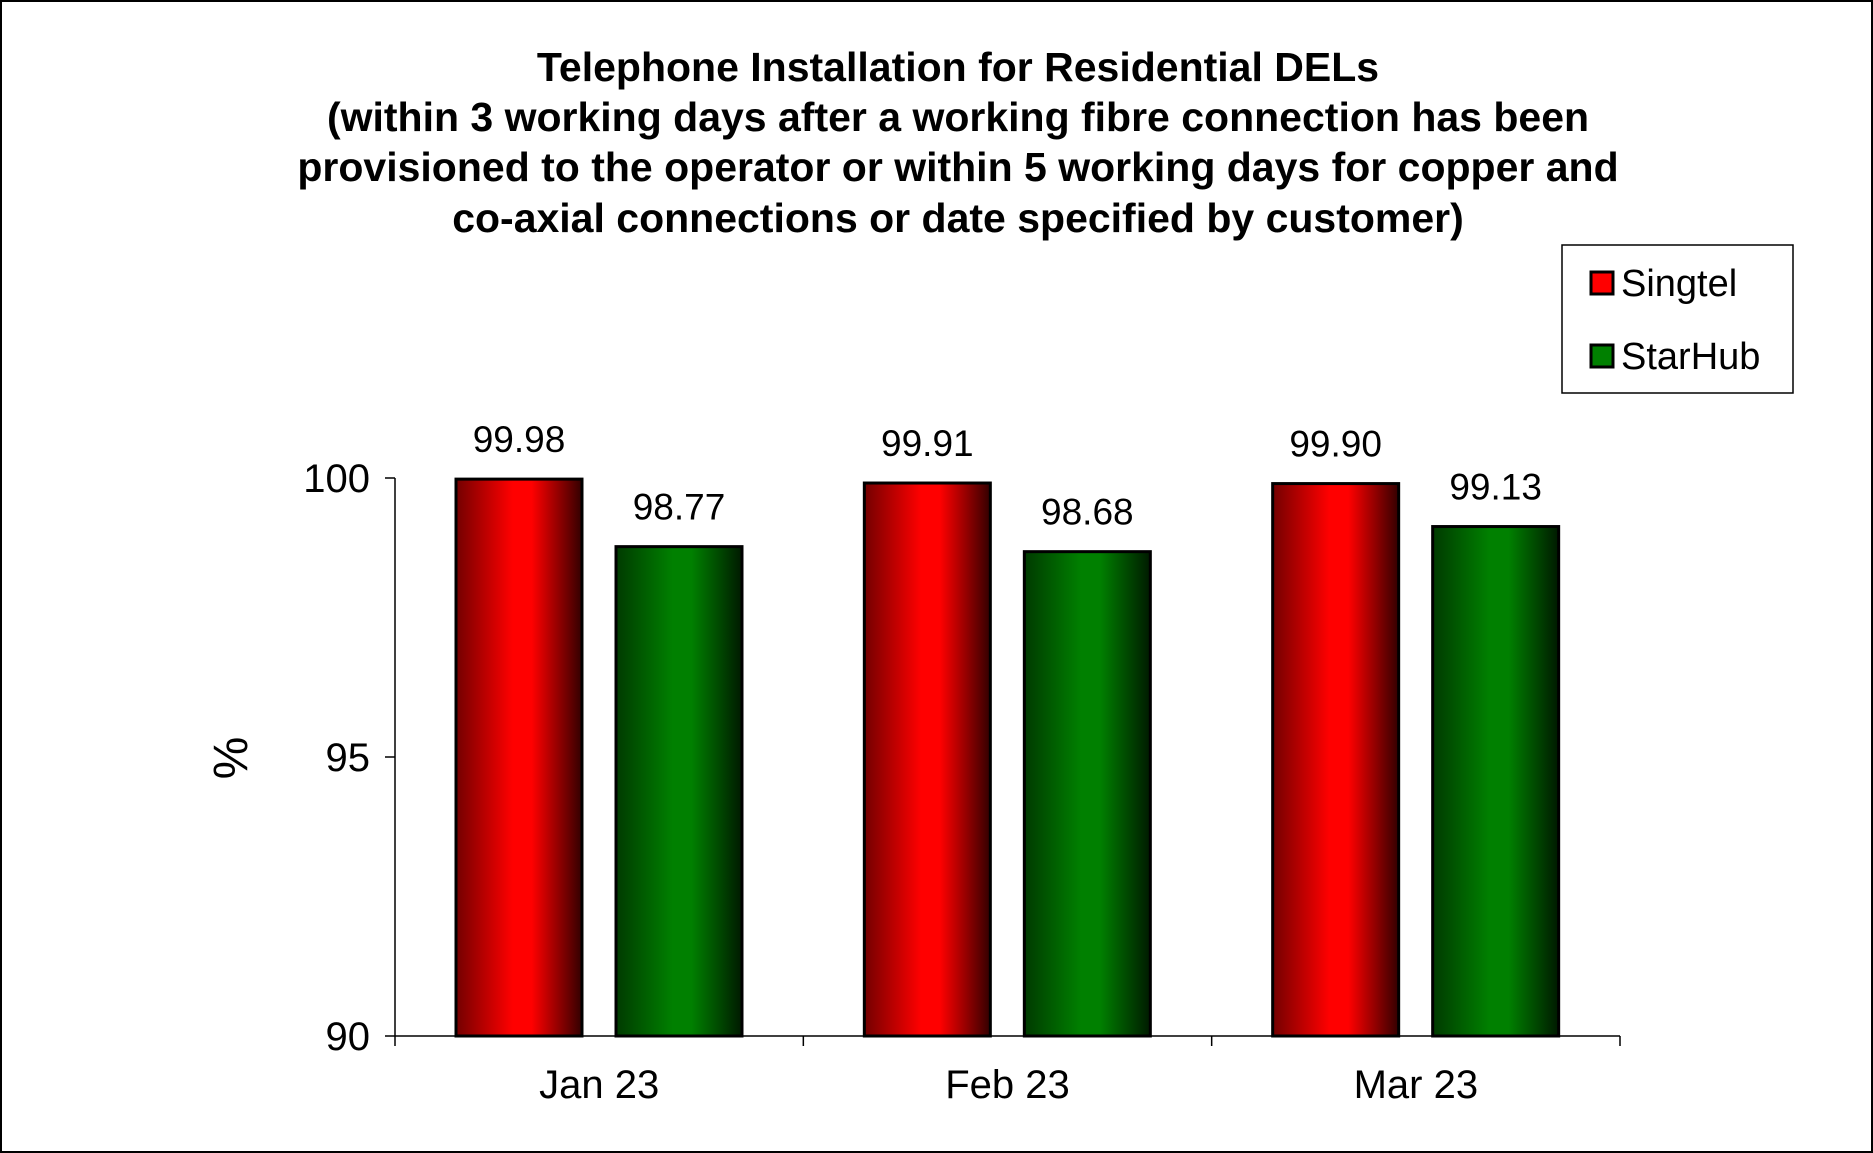  I want to click on legend-label-singtel: Singtel, so click(1679, 284).